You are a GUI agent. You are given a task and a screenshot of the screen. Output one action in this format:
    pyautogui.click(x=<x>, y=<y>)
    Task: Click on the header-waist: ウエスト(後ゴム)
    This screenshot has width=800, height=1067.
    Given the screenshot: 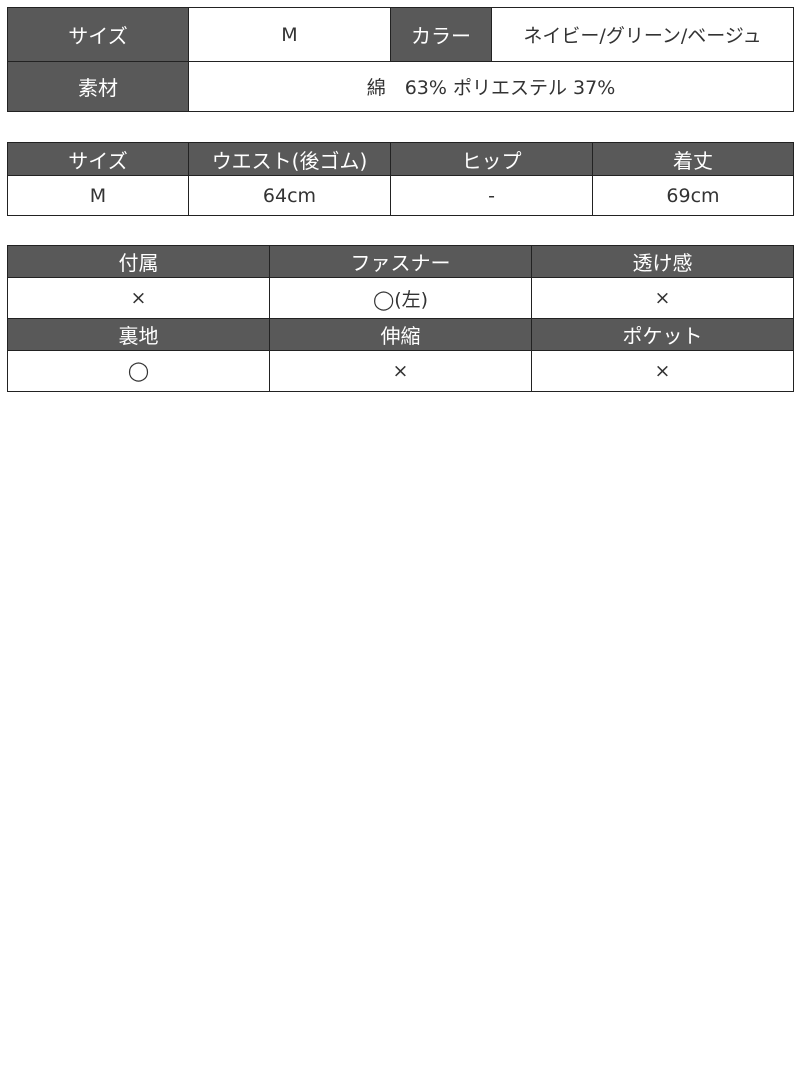 What is the action you would take?
    pyautogui.click(x=289, y=159)
    